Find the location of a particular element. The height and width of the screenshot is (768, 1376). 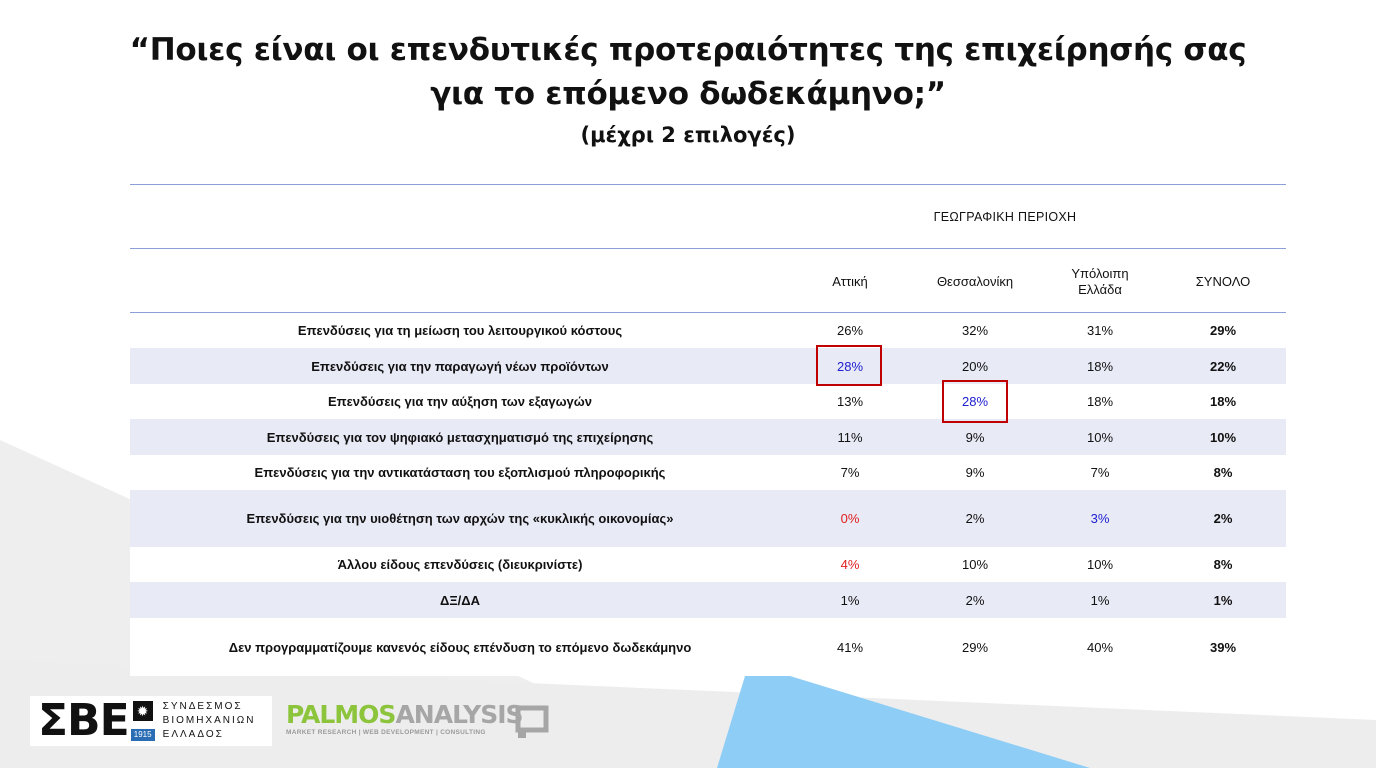

value-cell: 20% is located at coordinates (975, 366).